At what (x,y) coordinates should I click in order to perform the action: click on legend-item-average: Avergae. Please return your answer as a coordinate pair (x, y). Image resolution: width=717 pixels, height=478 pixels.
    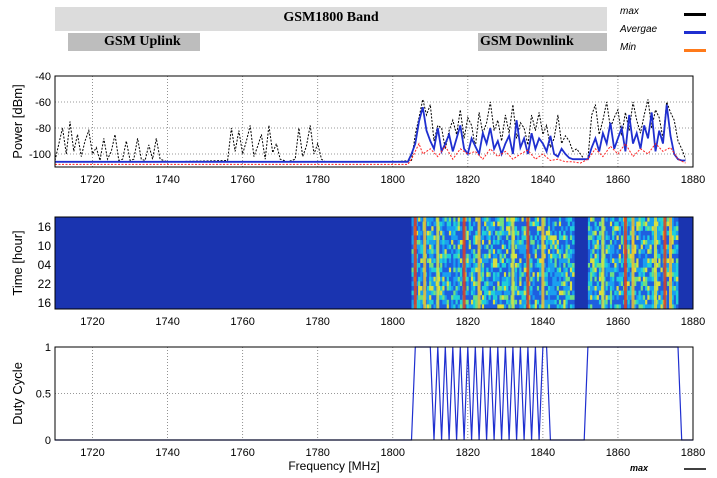
    Looking at the image, I should click on (663, 31).